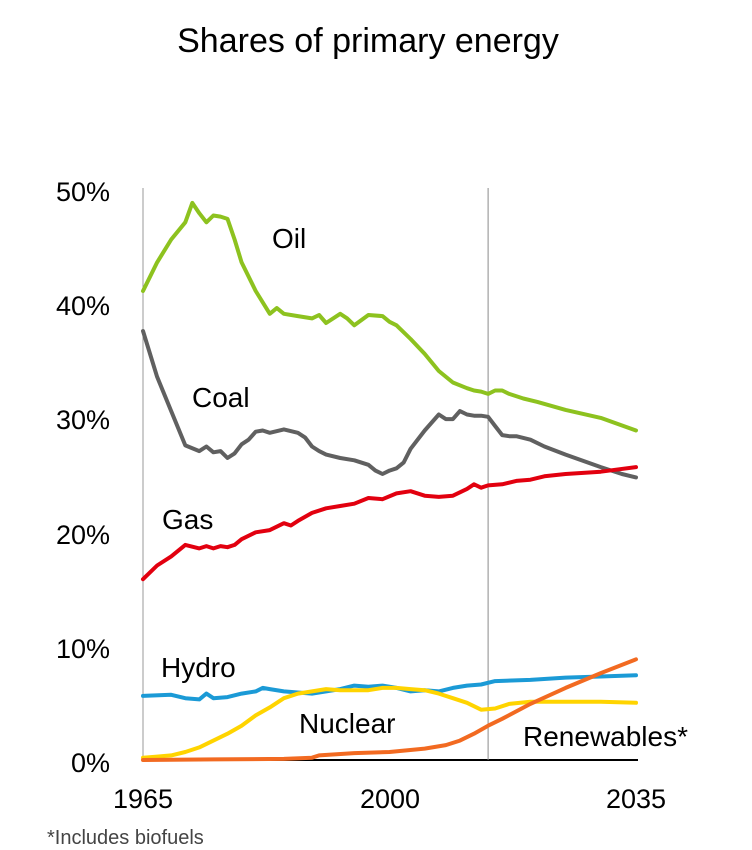 The image size is (752, 850). I want to click on series-label-renewables: Renewables*, so click(605, 736).